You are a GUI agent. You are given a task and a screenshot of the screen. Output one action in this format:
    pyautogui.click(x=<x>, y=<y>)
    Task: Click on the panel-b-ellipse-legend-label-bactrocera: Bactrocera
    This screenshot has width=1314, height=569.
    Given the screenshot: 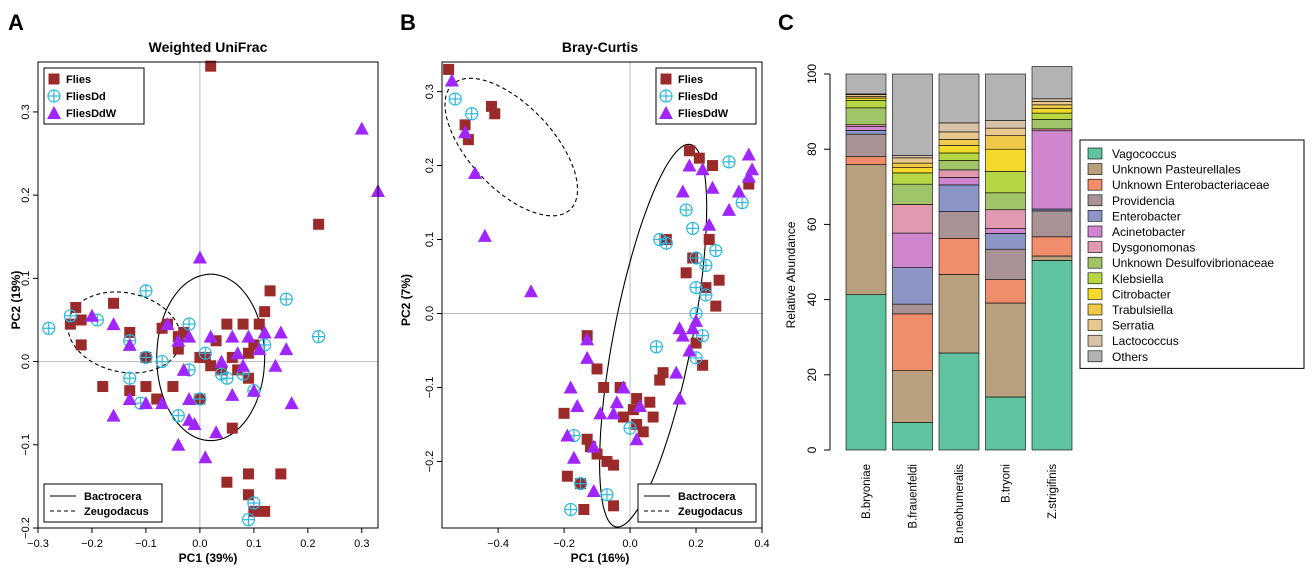 What is the action you would take?
    pyautogui.click(x=707, y=497)
    